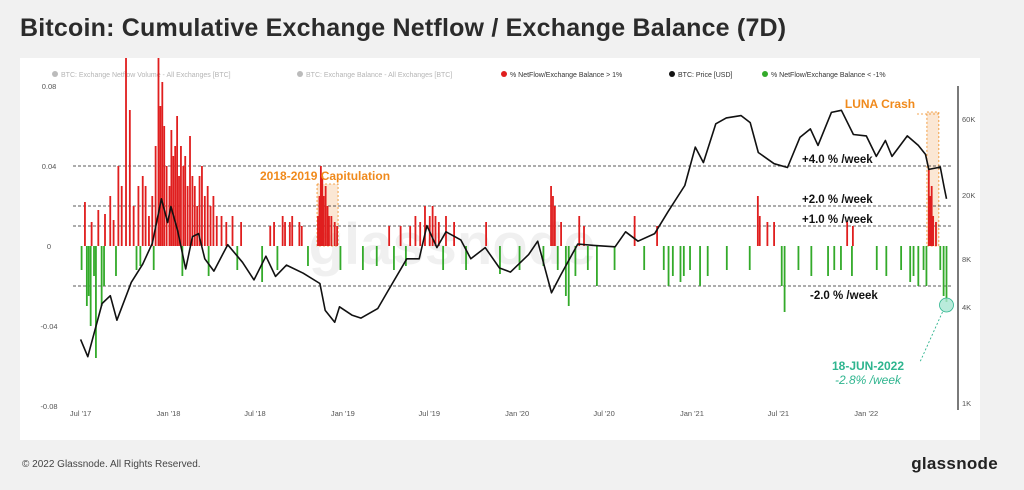 The width and height of the screenshot is (1024, 490). I want to click on x-tick-label: Jan '19, so click(343, 413).